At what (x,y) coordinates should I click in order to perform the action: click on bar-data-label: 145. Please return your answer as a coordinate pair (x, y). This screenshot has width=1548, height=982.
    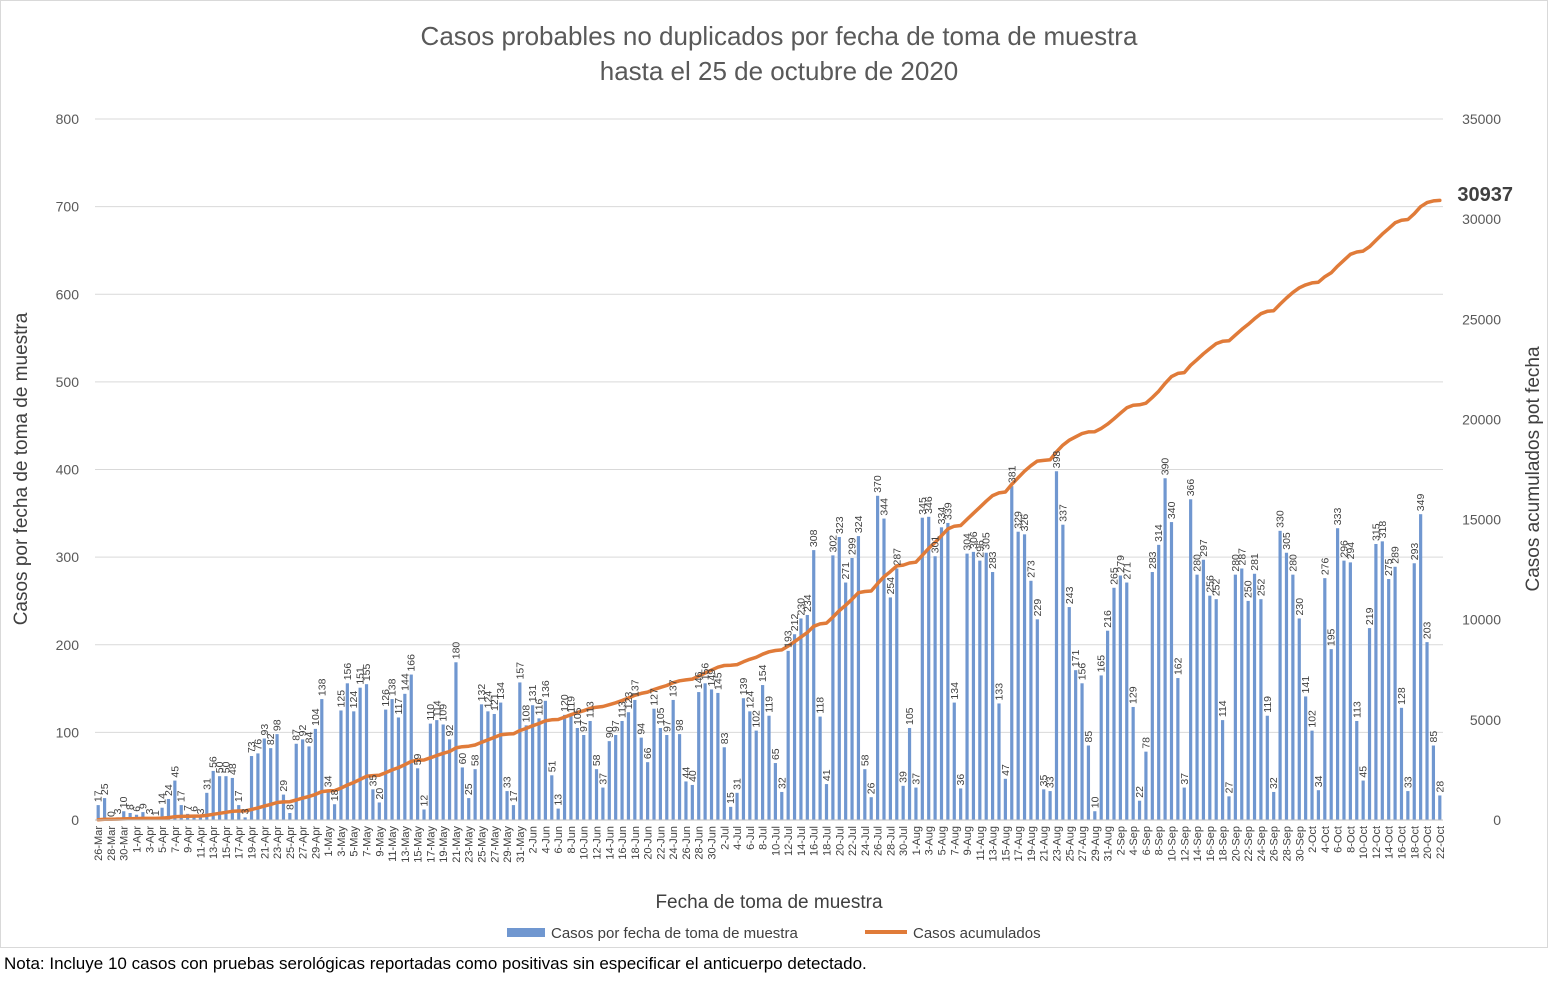
    Looking at the image, I should click on (718, 681).